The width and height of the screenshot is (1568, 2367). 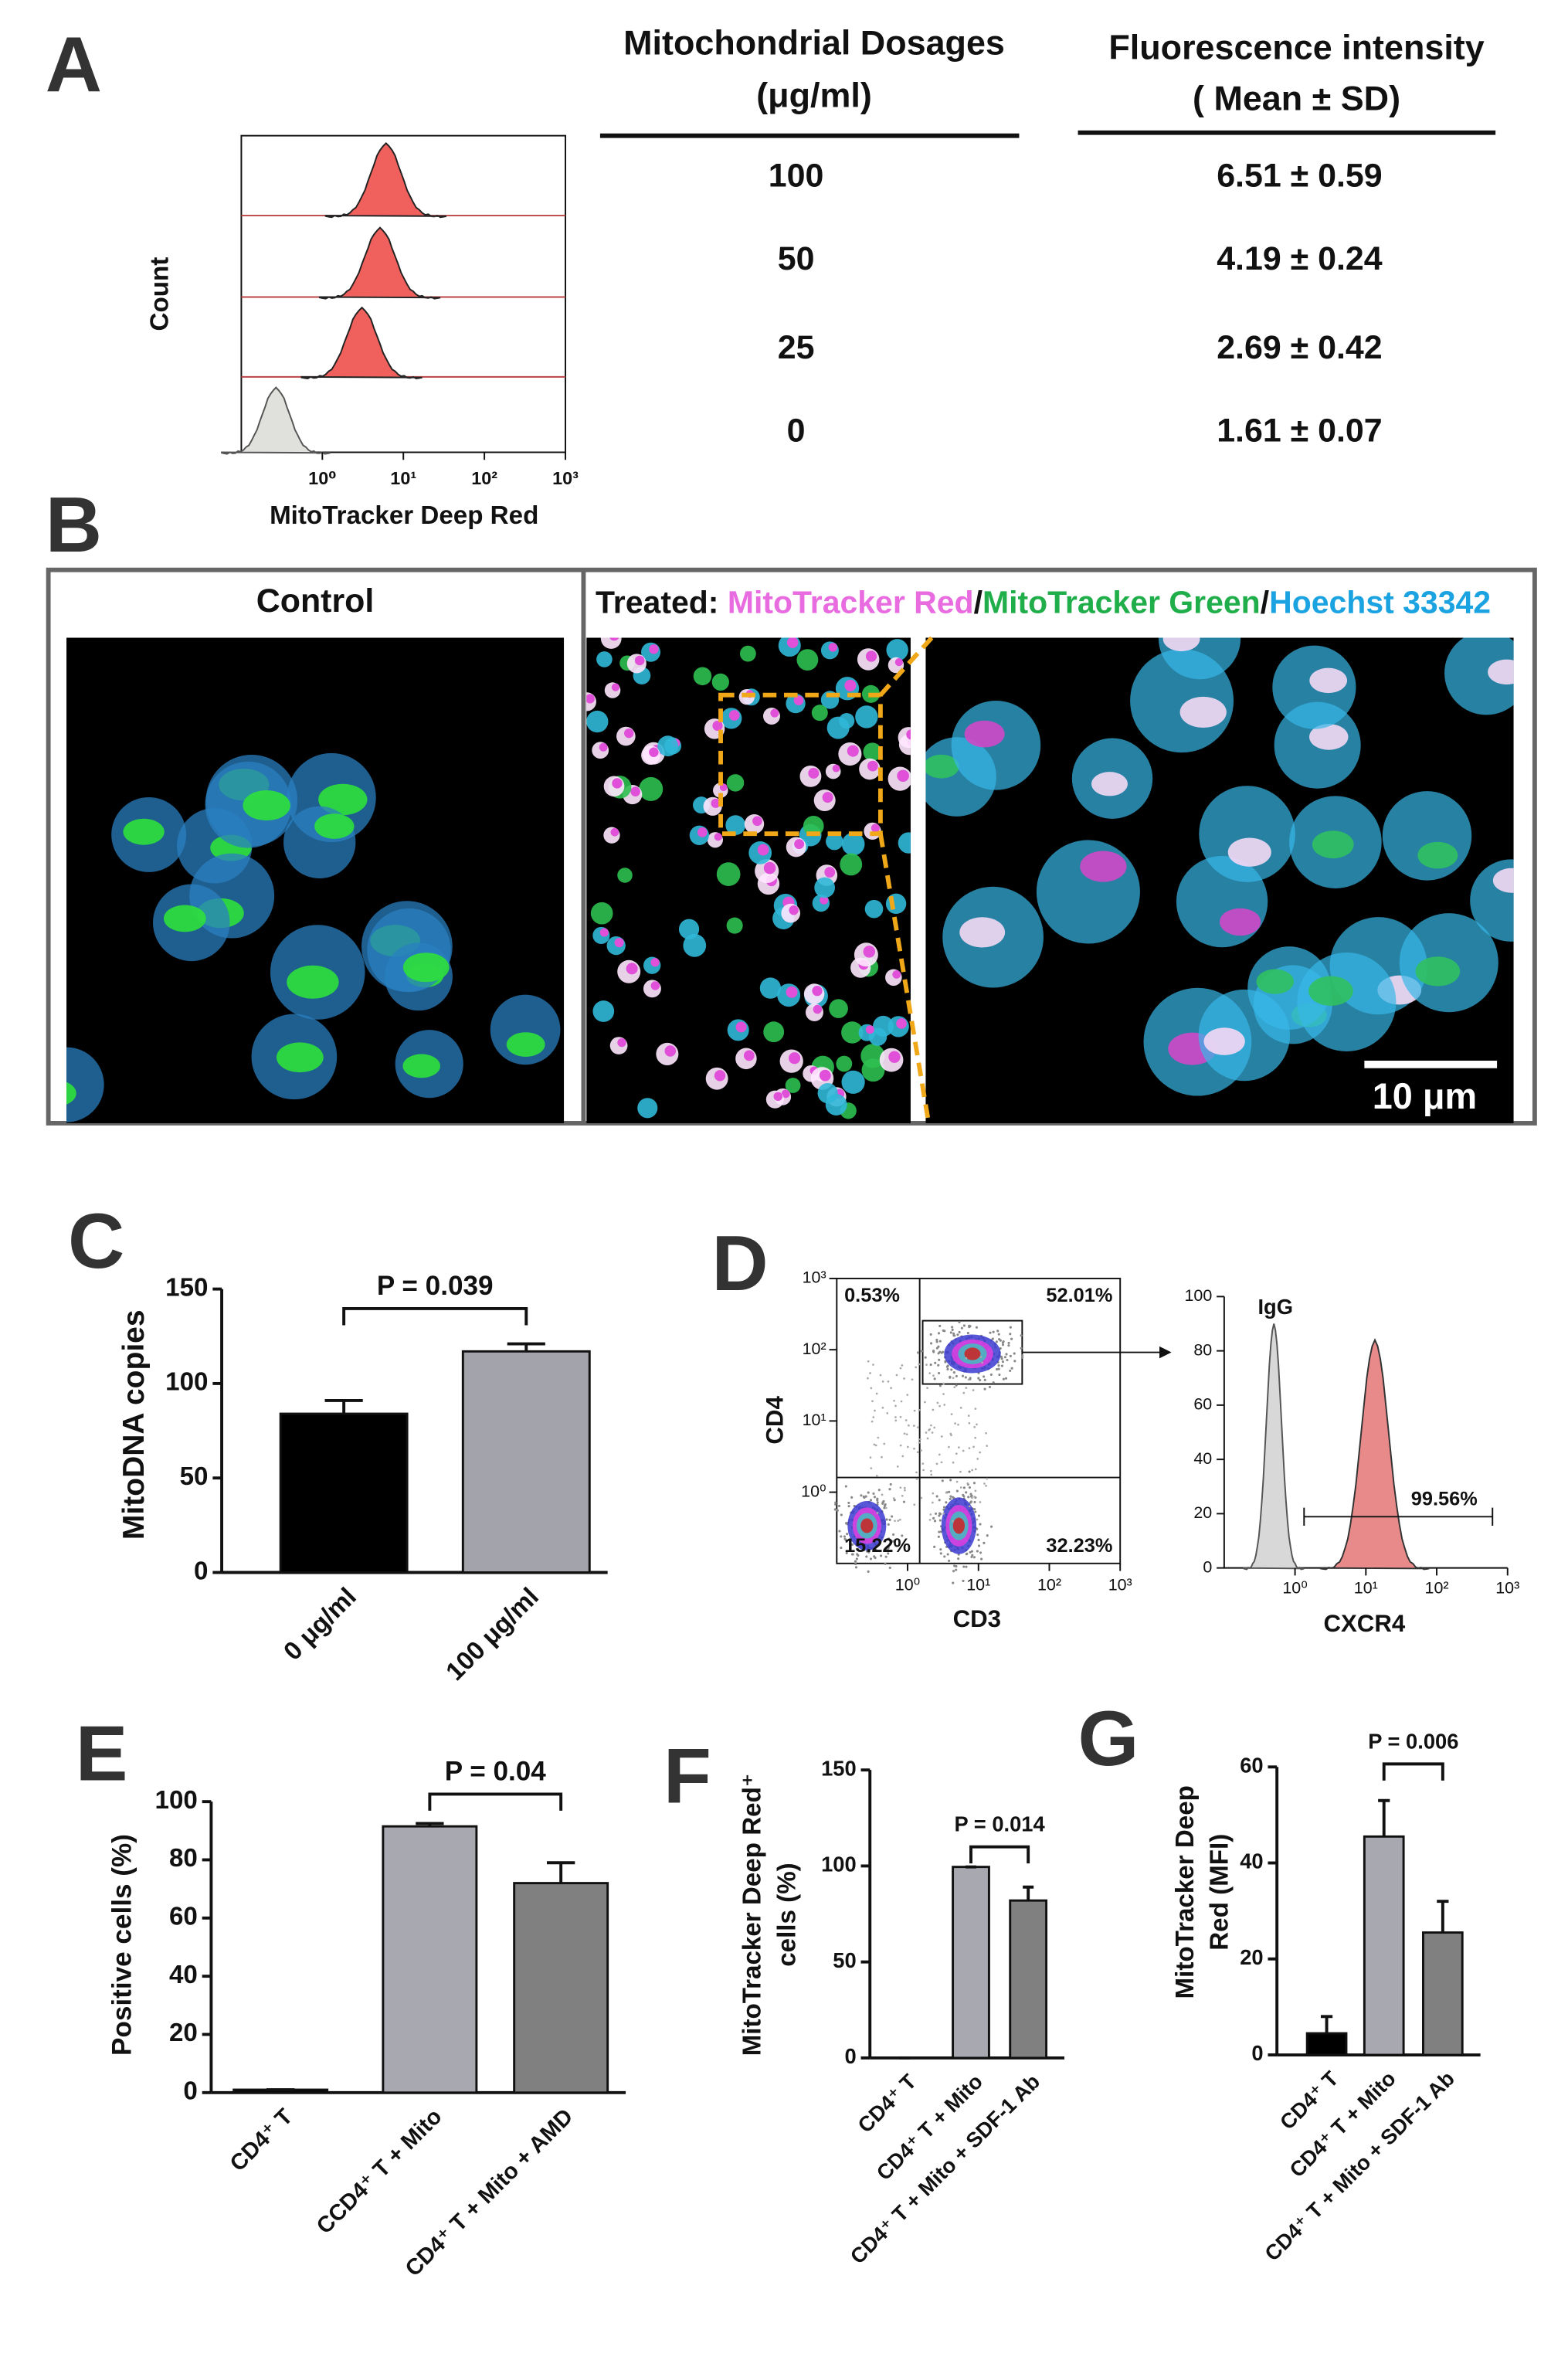 What do you see at coordinates (201, 1571) in the screenshot?
I see `y-tick-label: 0` at bounding box center [201, 1571].